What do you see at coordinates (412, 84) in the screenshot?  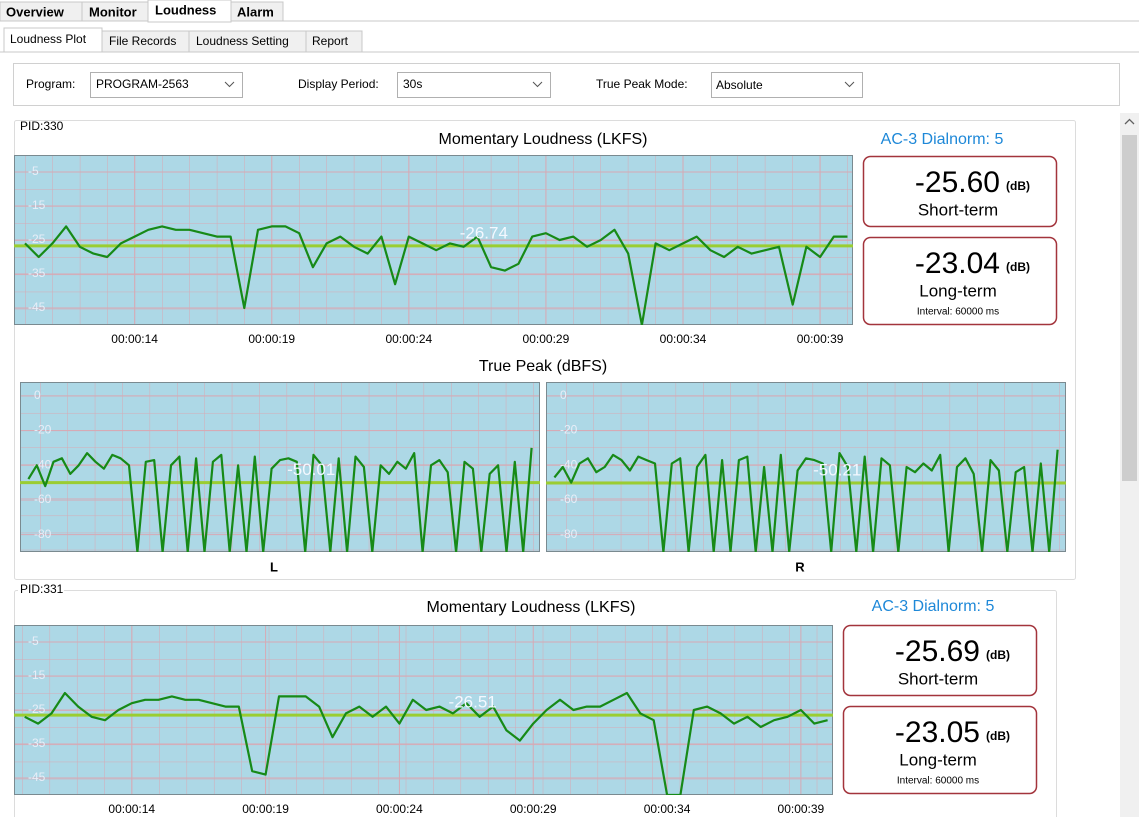 I see `period-value: 30s` at bounding box center [412, 84].